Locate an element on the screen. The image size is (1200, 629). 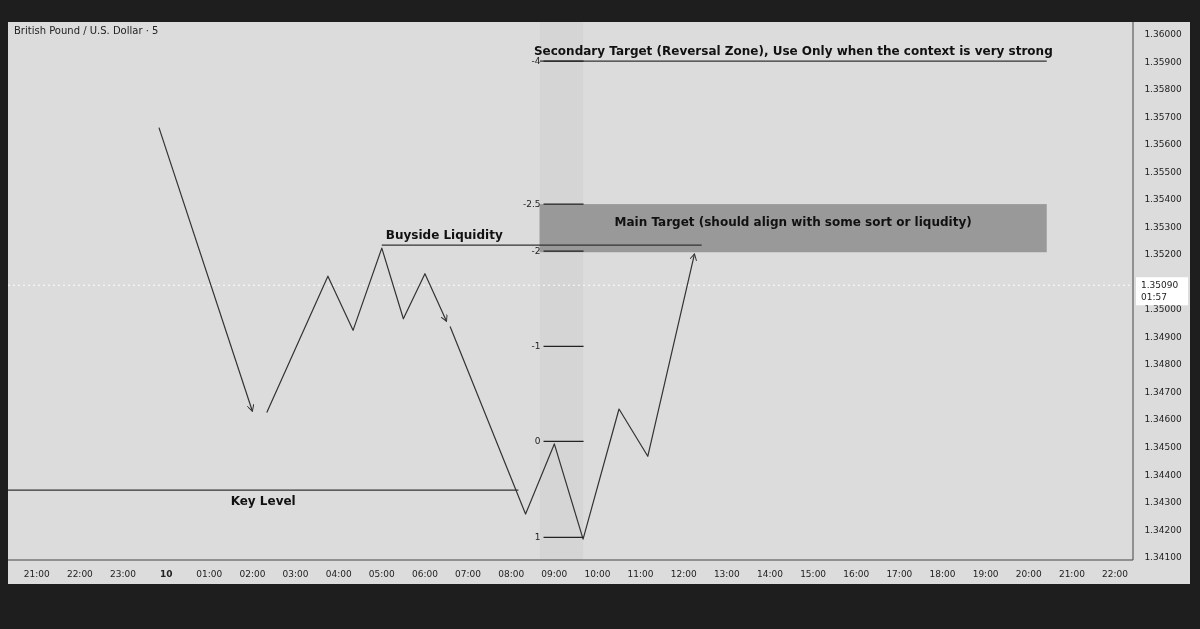
annotation: -2.5 is located at coordinates (531, 203).